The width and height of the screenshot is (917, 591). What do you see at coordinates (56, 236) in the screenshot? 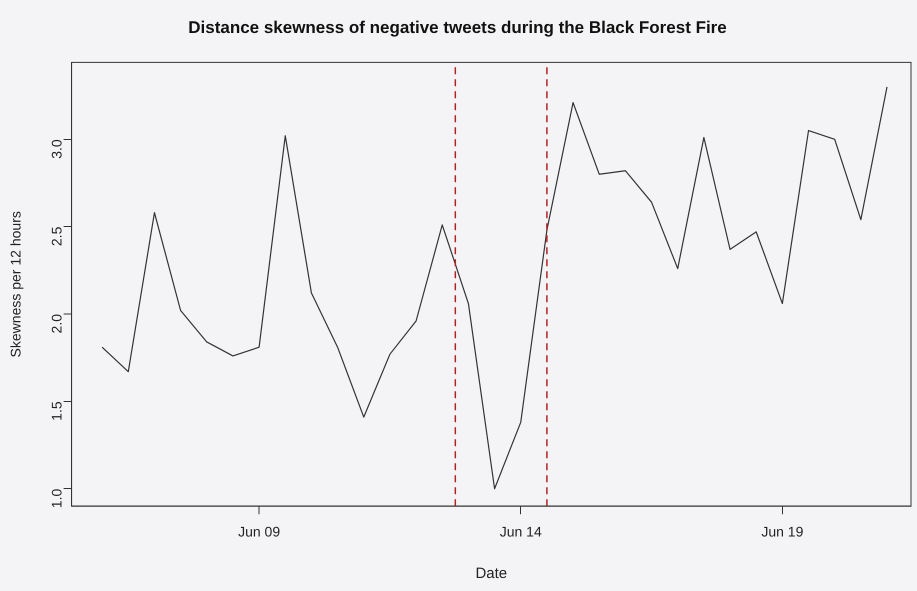
I see `y-tick-label: 2.5` at bounding box center [56, 236].